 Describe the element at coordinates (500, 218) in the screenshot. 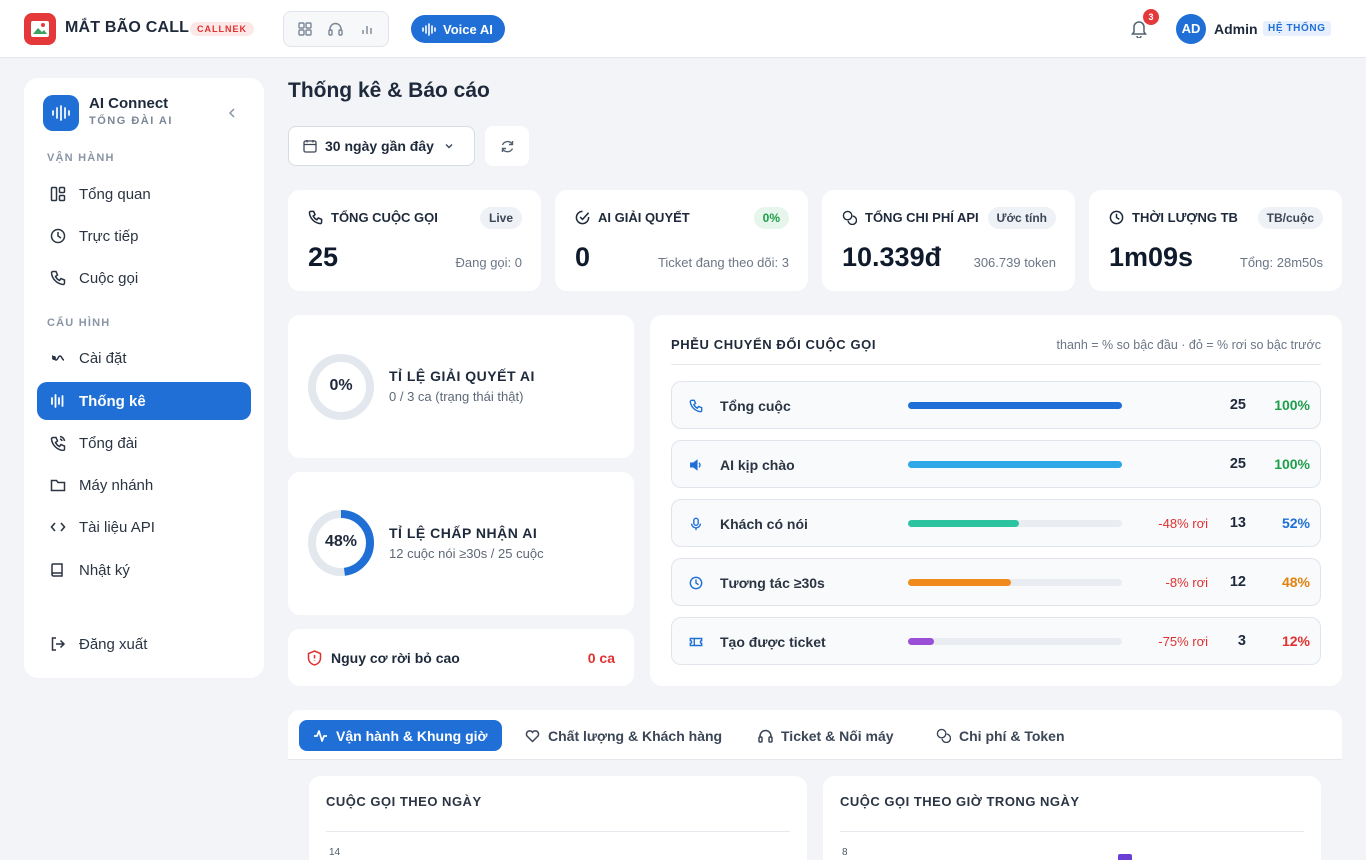

I see `kpi-tag: Live` at that location.